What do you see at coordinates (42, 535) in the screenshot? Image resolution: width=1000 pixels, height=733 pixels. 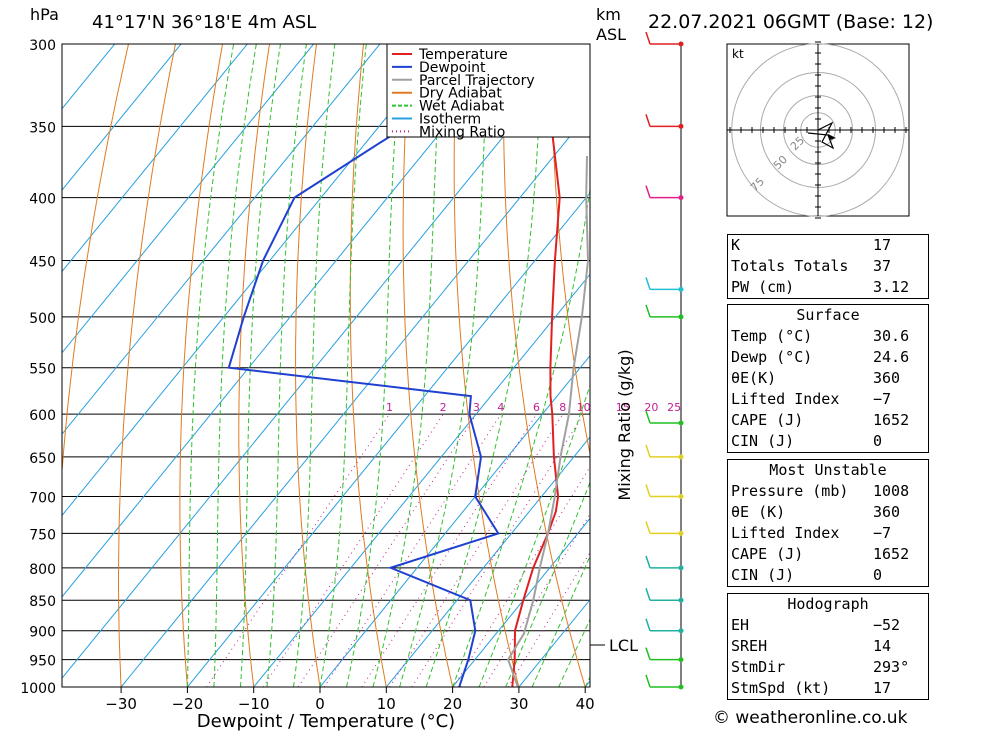 I see `pressure-tick-750: 750` at bounding box center [42, 535].